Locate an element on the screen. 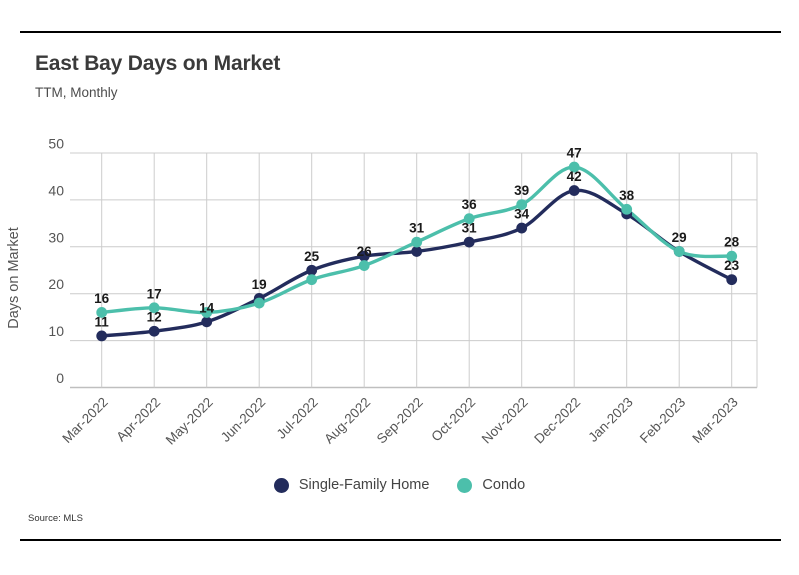  point-label: 29 is located at coordinates (679, 237).